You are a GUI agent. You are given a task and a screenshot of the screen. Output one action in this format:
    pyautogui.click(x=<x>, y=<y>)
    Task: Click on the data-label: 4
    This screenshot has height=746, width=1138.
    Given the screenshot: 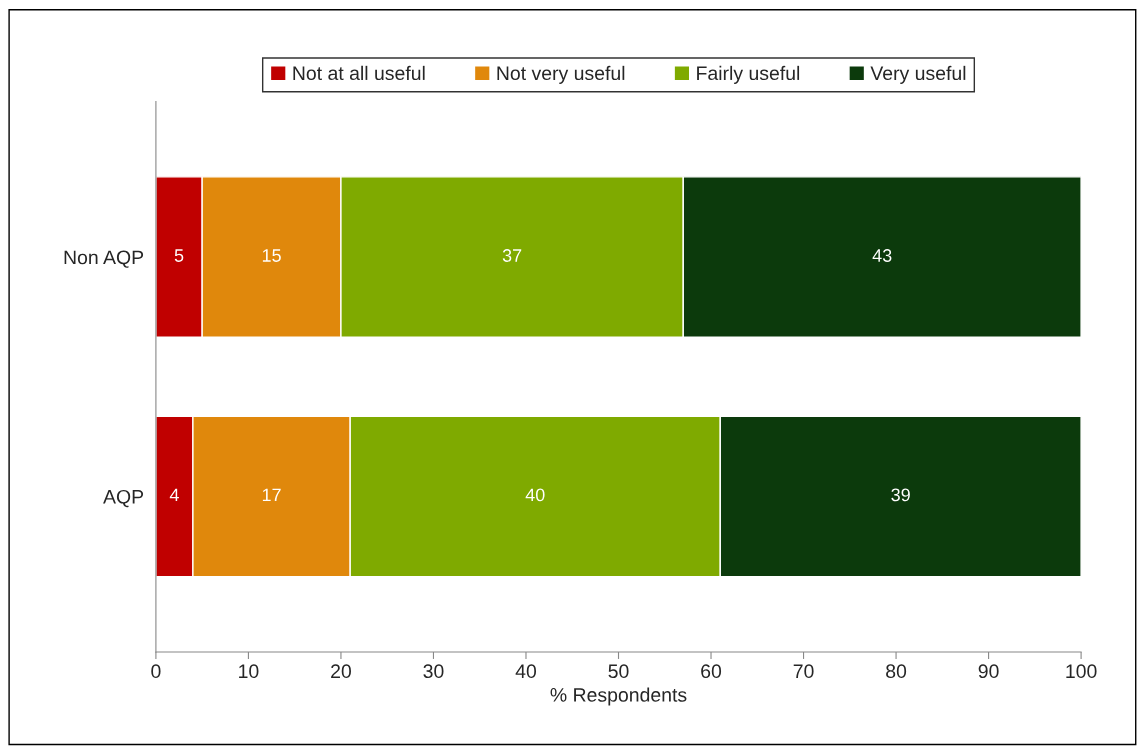 What is the action you would take?
    pyautogui.click(x=174, y=495)
    